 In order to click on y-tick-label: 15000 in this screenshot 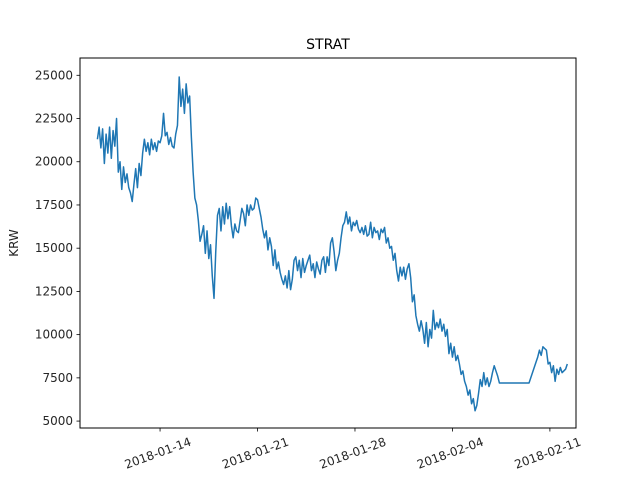, I will do `click(54, 248)`.